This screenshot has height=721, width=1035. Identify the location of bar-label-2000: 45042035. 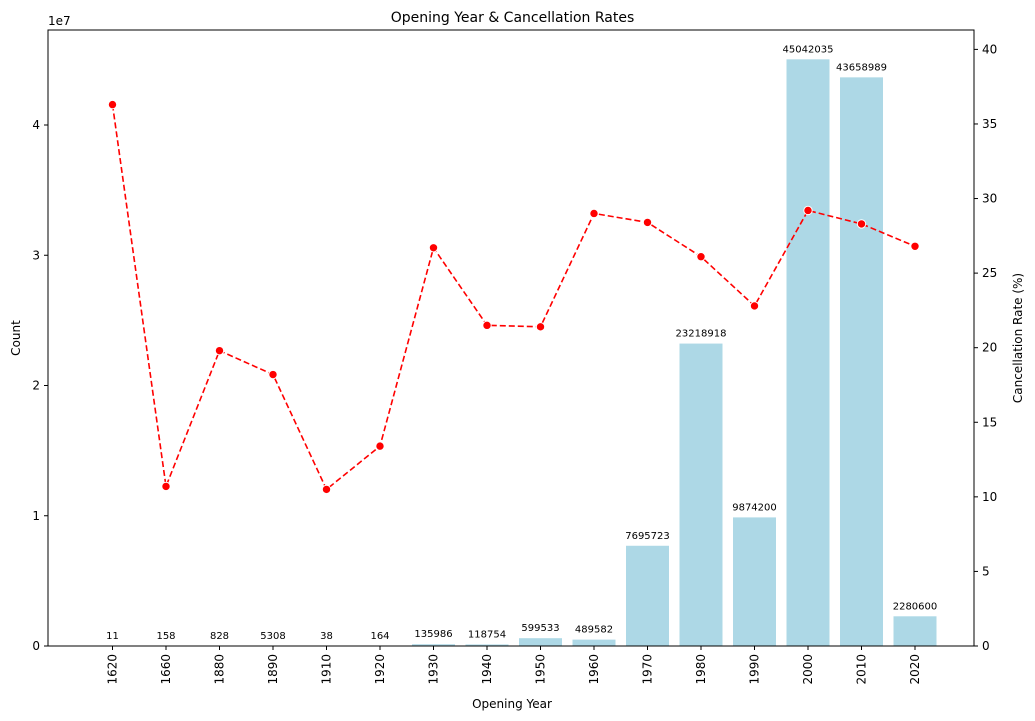
(808, 49).